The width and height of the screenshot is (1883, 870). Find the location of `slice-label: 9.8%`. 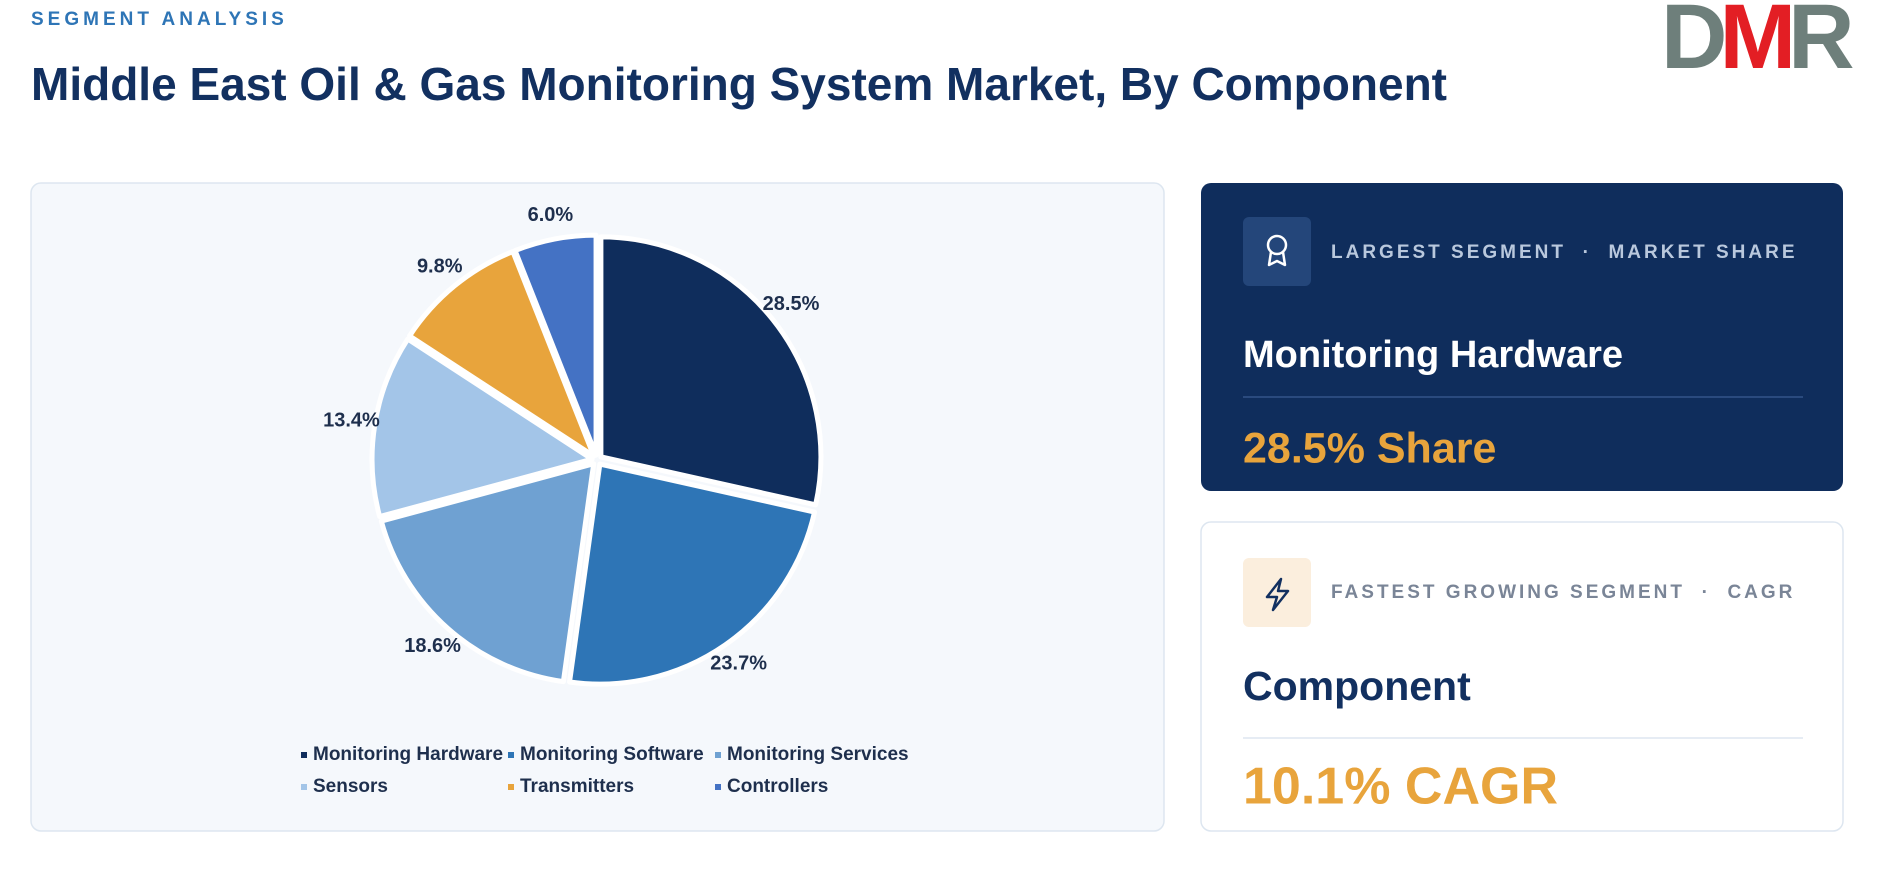

slice-label: 9.8% is located at coordinates (440, 267).